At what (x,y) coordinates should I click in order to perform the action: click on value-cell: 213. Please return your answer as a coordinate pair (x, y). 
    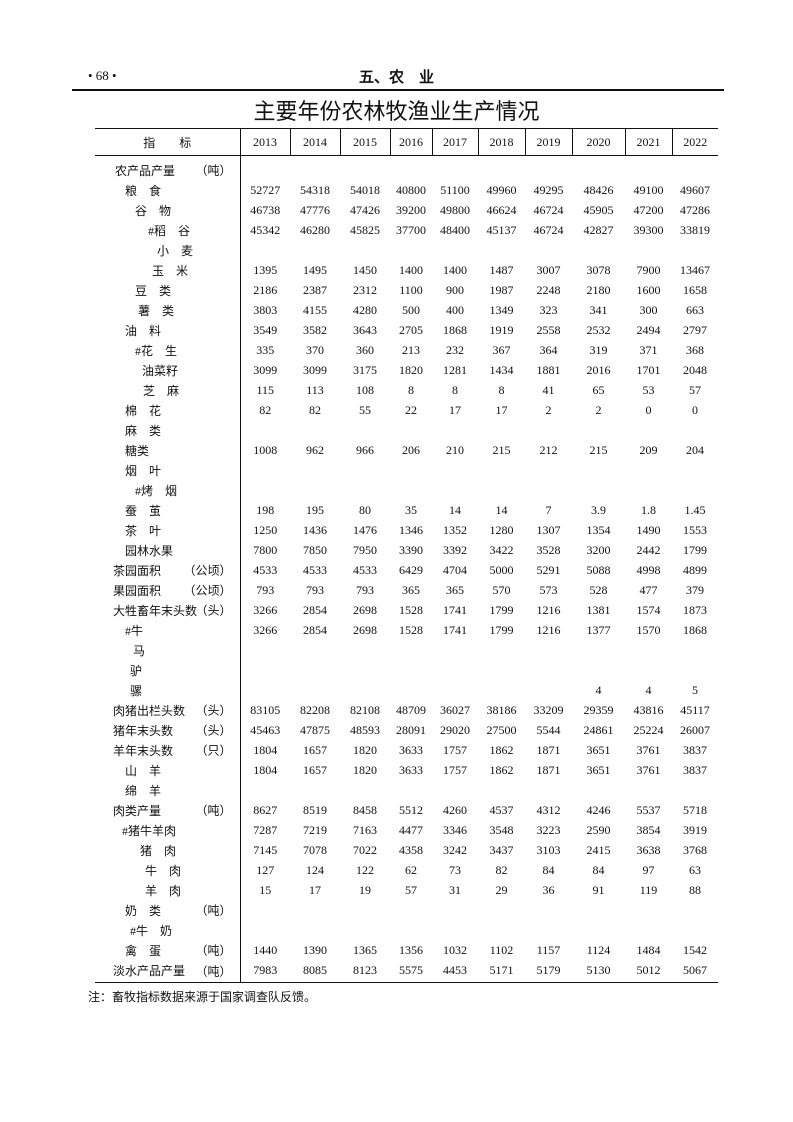
    Looking at the image, I should click on (411, 350).